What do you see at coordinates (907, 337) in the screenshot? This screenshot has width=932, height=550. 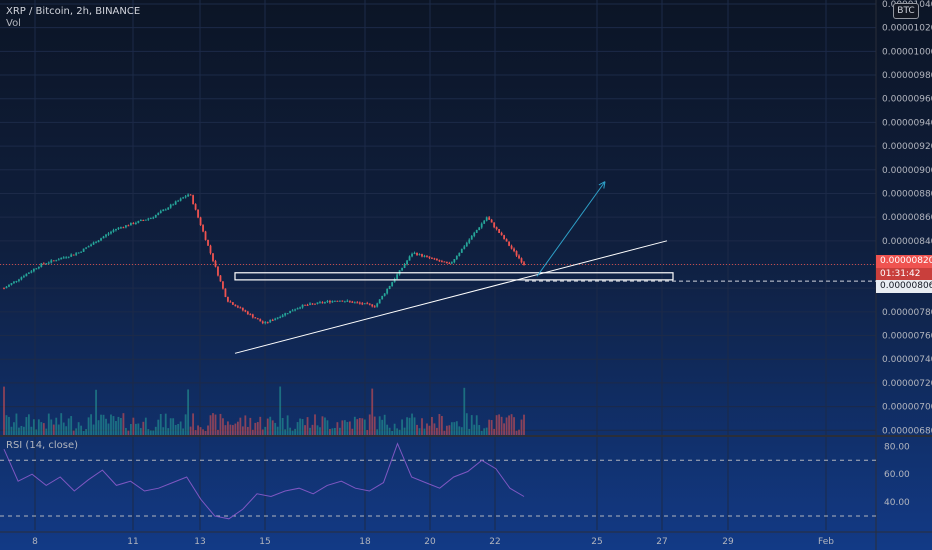 I see `y-tick-label: 0.00000760` at bounding box center [907, 337].